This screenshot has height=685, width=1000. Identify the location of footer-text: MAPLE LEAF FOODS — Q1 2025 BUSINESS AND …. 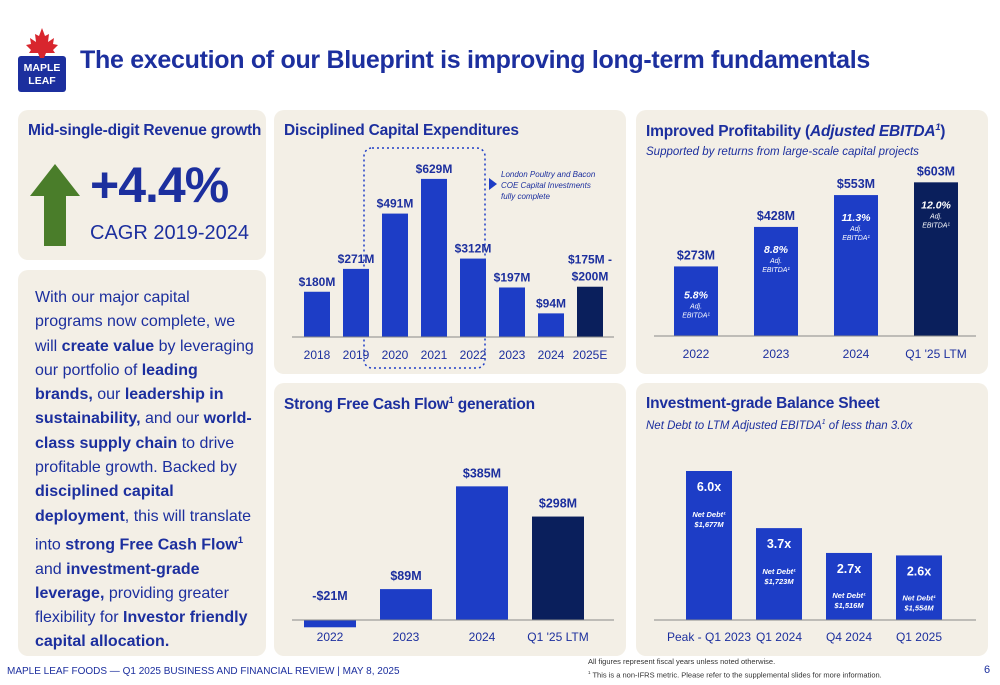
(203, 671).